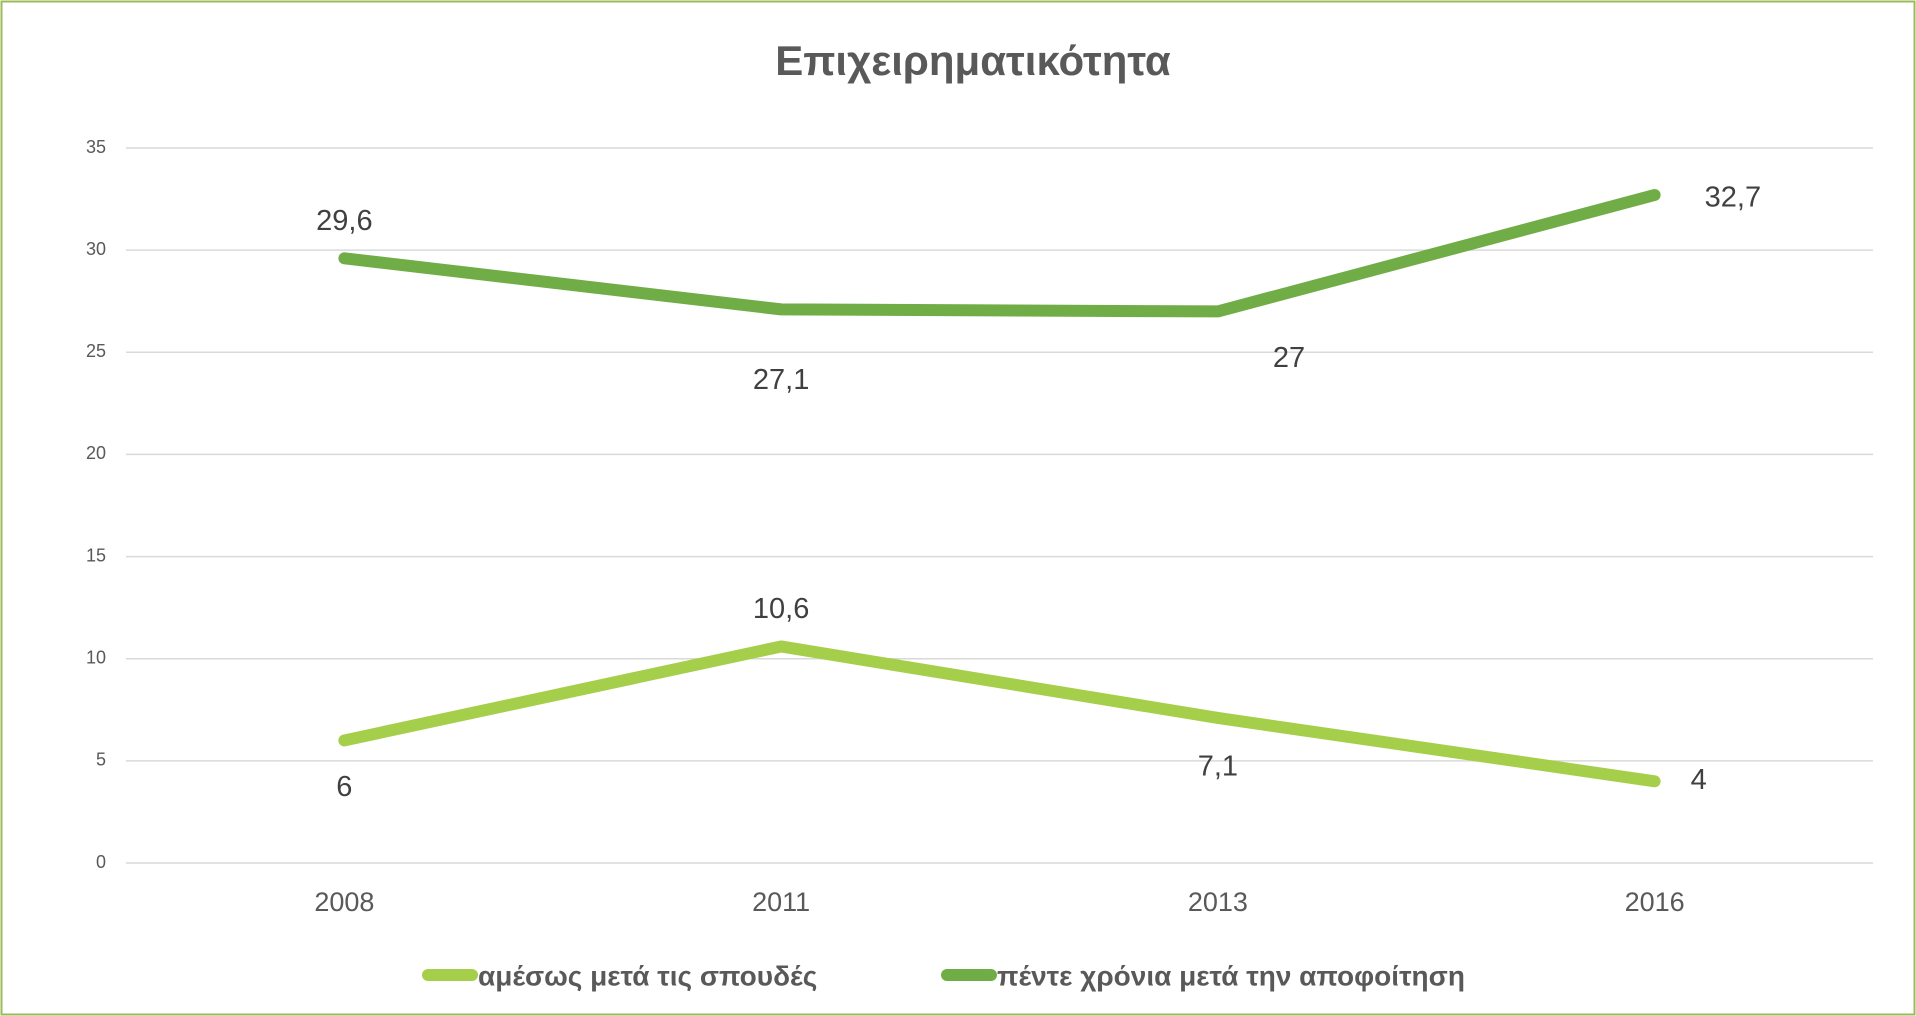 The width and height of the screenshot is (1916, 1016). I want to click on chart-title: Επιχειρηματικότητα, so click(973, 60).